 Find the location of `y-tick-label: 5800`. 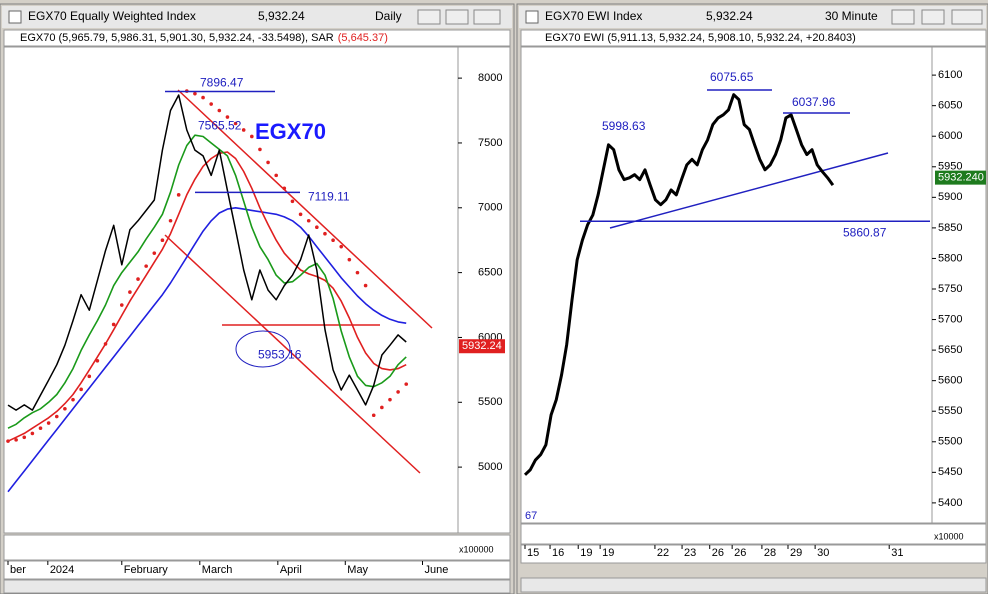

y-tick-label: 5800 is located at coordinates (950, 258).